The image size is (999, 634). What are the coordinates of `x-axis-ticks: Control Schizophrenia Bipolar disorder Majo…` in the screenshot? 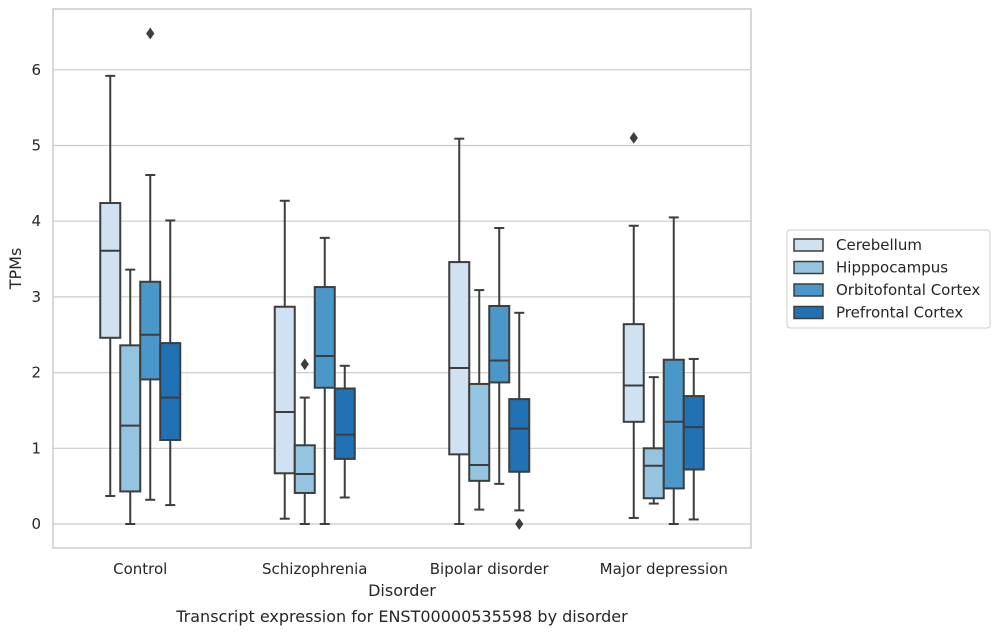 It's located at (420, 569).